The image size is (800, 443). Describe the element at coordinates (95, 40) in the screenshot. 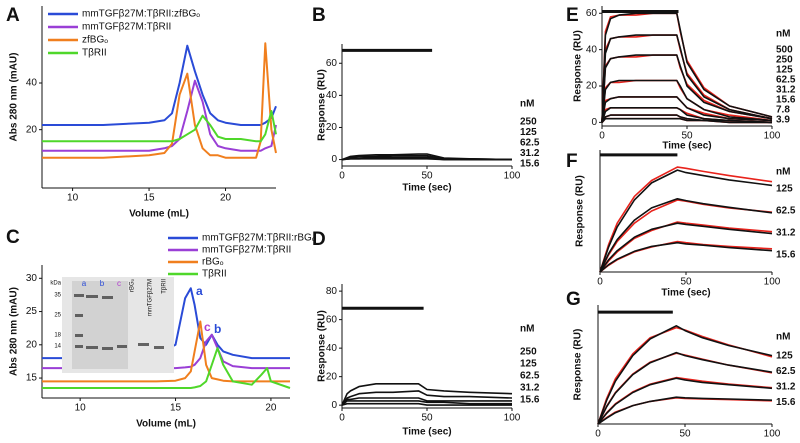

I see `legend-label: zfBGₒ` at that location.